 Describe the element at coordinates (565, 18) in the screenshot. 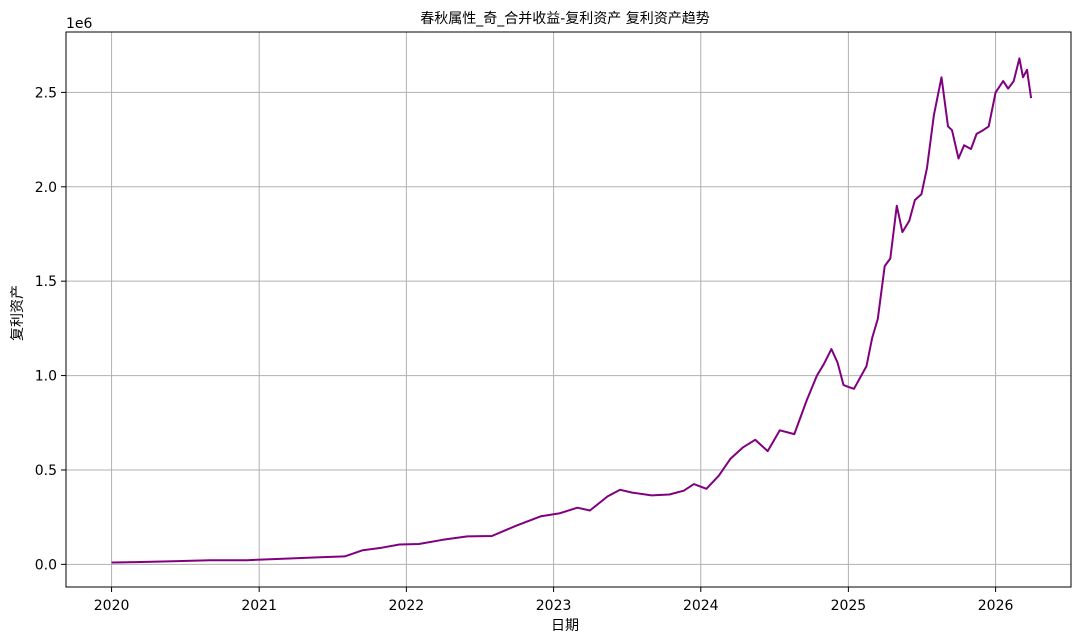

I see `chart-title: 春秋属性_奇_合并收益-复利资产 复利资产趋势` at that location.